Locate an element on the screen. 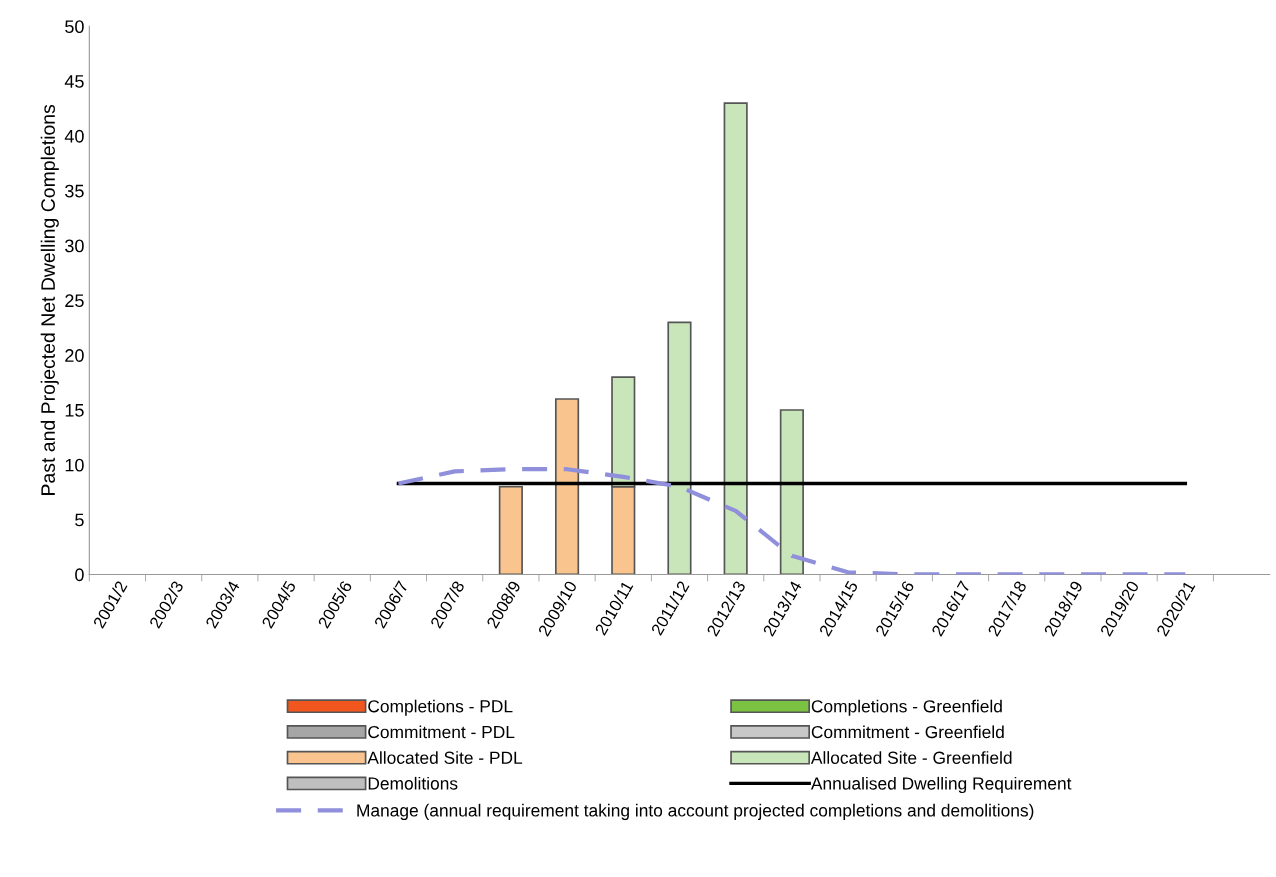  y-tick-label: 35 is located at coordinates (74, 191).